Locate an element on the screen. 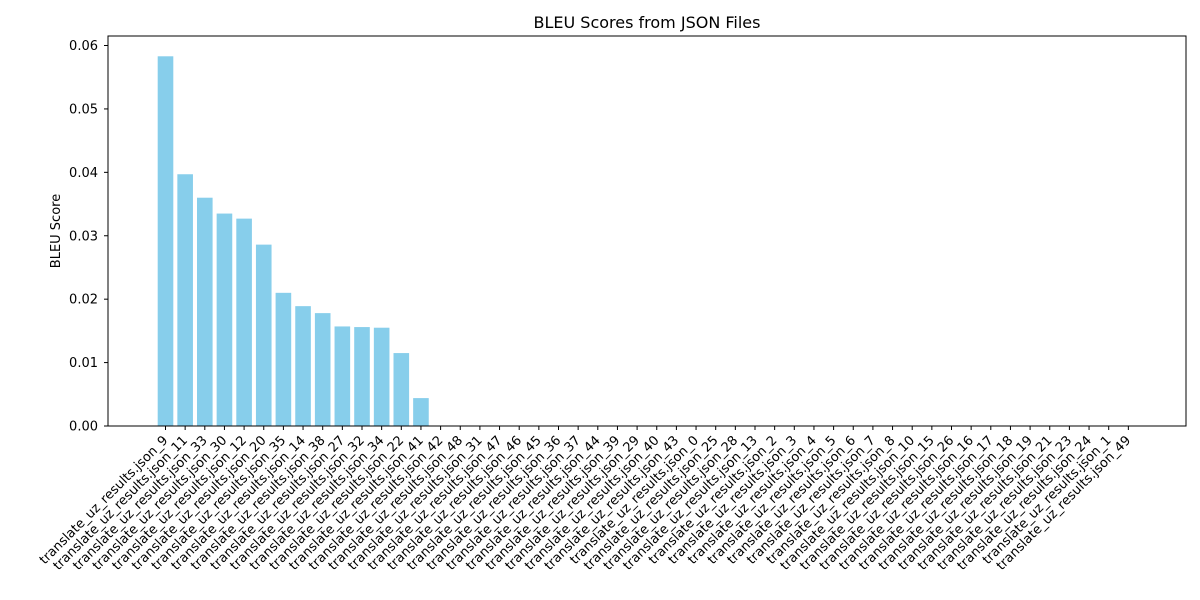 This screenshot has height=600, width=1200. y-ticks: 0.00 0.01 0.02 0.03 0.04 0.05 0.06 is located at coordinates (88, 237).